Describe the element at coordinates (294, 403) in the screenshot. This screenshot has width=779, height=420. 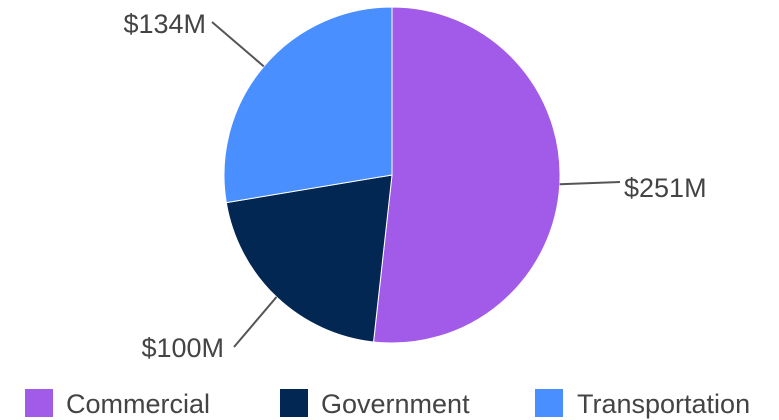
I see `legend-swatch-government` at that location.